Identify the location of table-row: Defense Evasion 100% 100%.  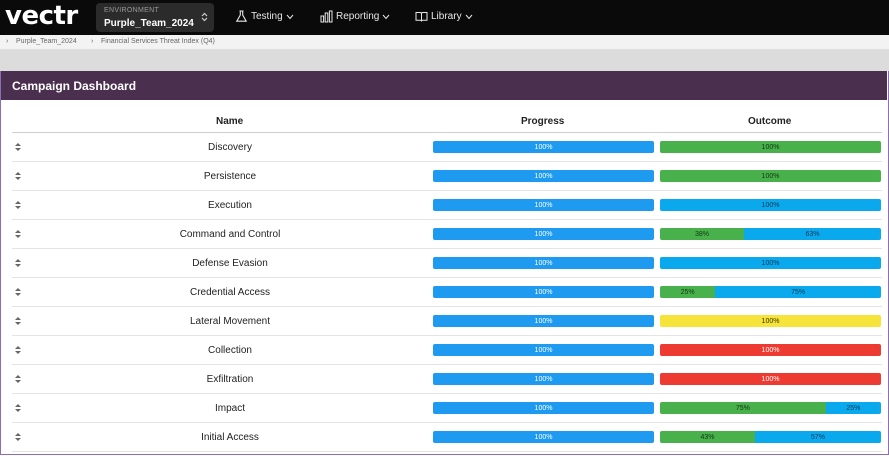
(447, 263).